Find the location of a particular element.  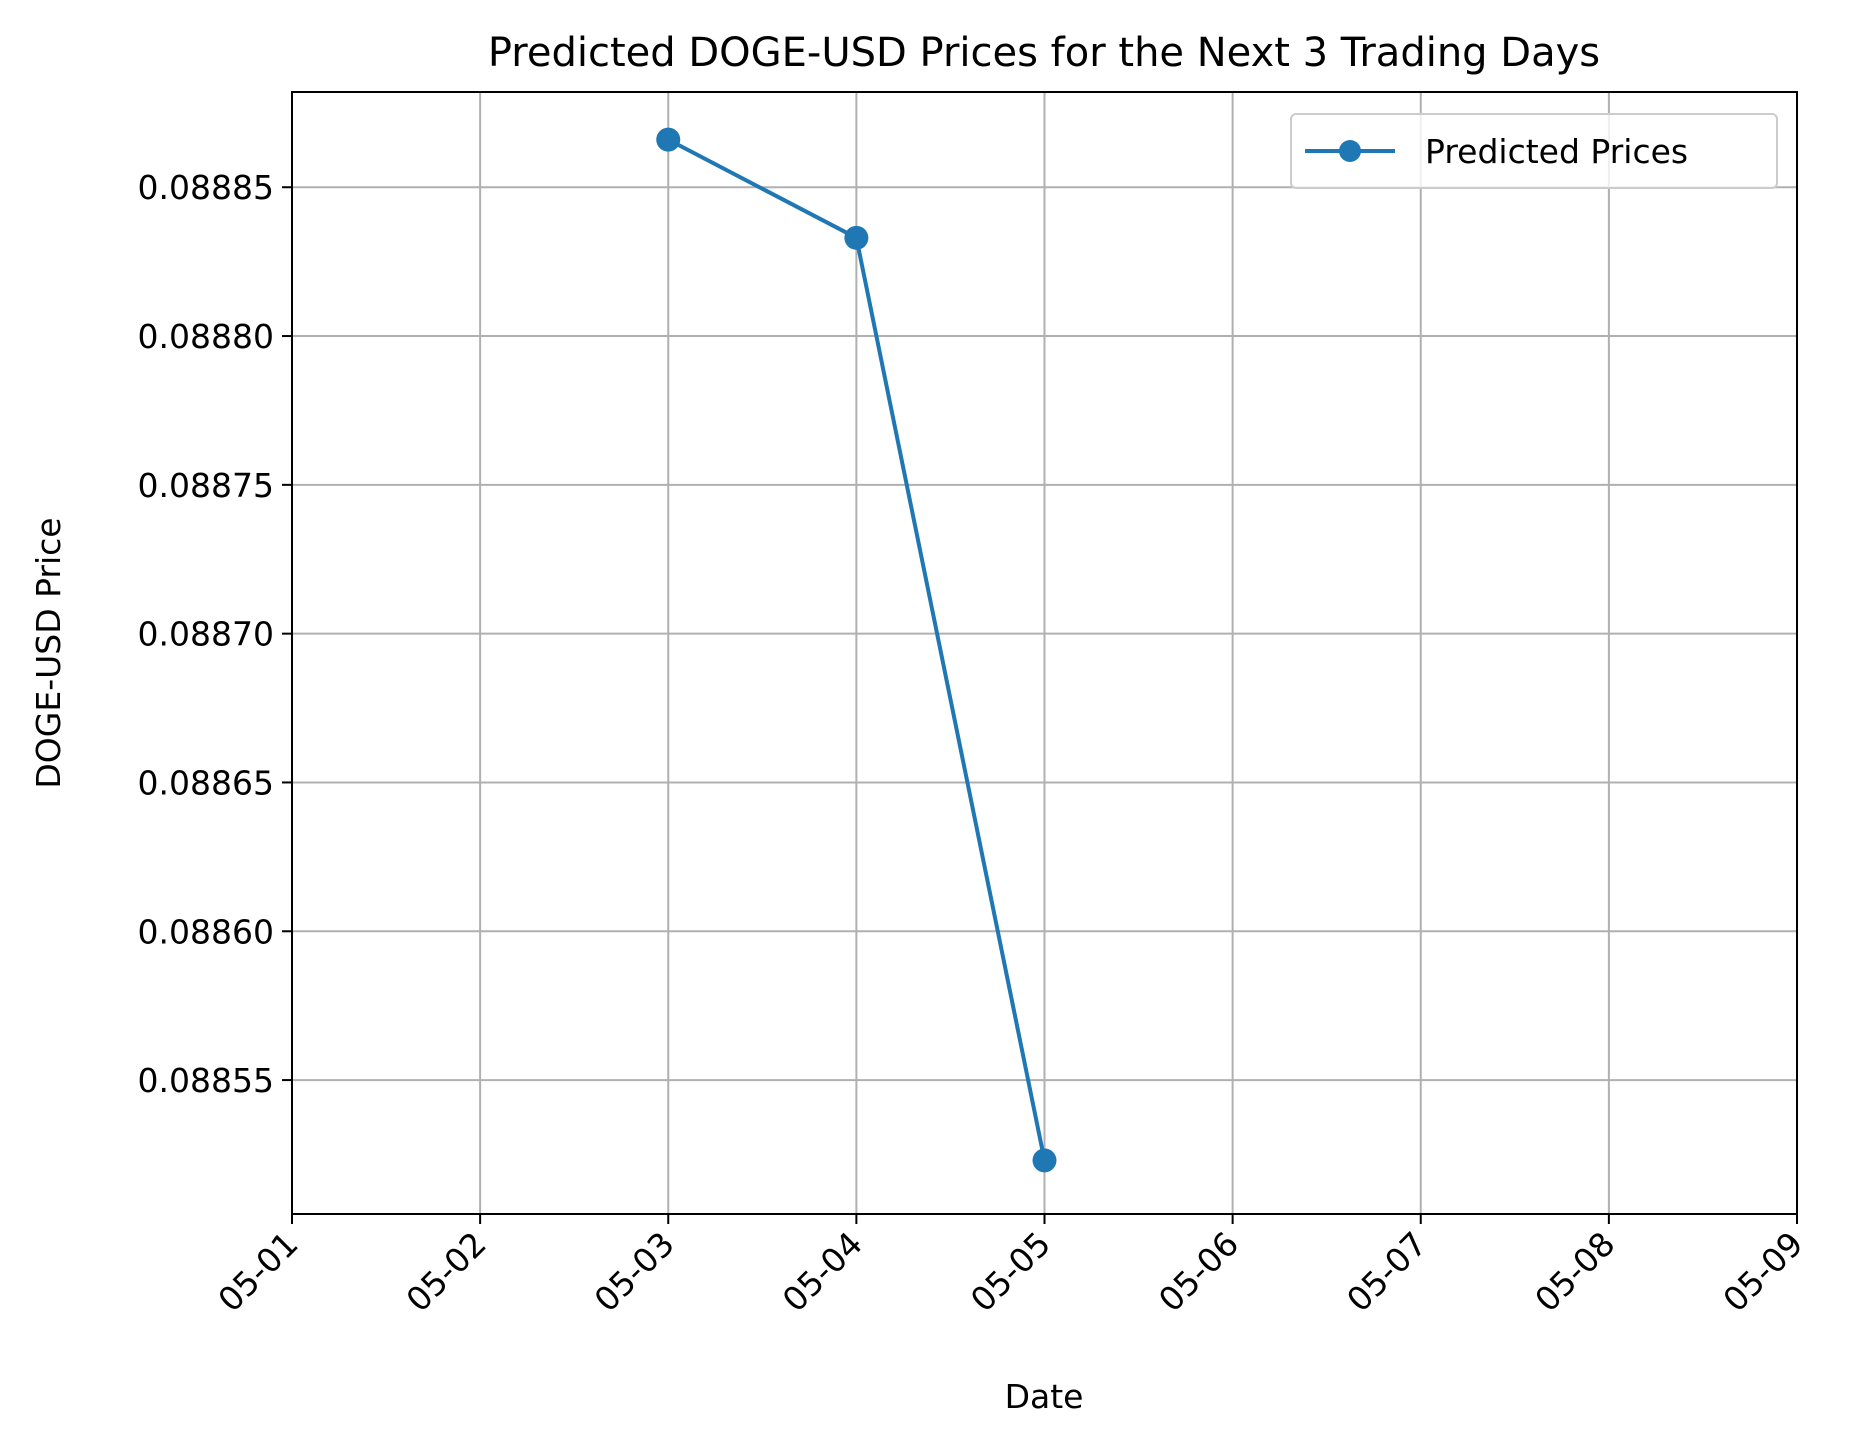

y-tick-label: 0.08855 is located at coordinates (206, 1080).